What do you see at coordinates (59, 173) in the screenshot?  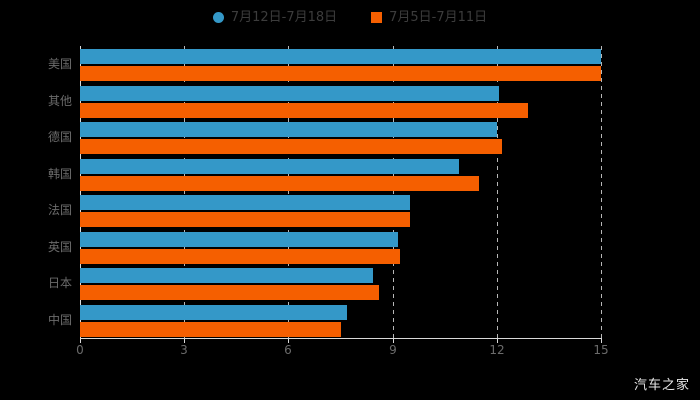 I see `y-axis-label: 韩国` at bounding box center [59, 173].